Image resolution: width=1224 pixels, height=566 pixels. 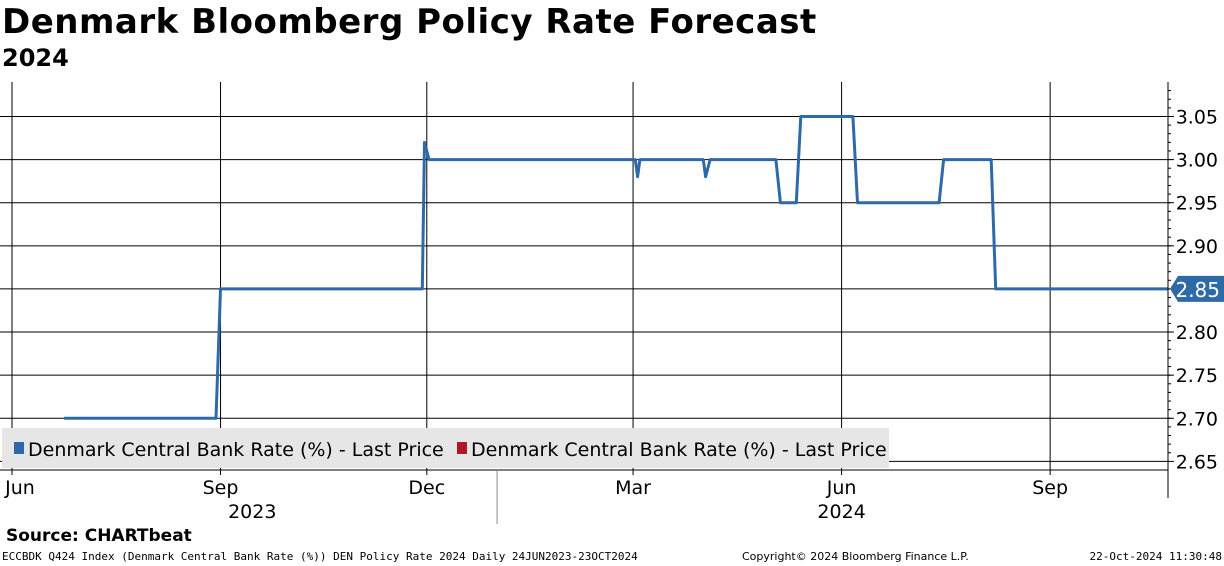 I want to click on x-tick-label: Mar, so click(x=633, y=488).